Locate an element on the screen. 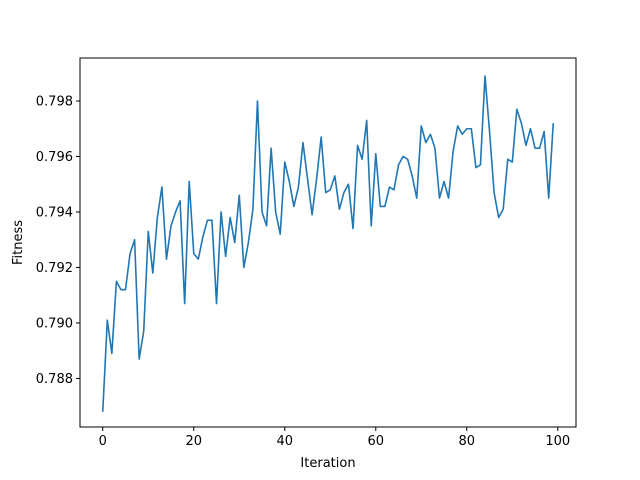 This screenshot has width=640, height=480. y-tick-label: 0.790 is located at coordinates (54, 323).